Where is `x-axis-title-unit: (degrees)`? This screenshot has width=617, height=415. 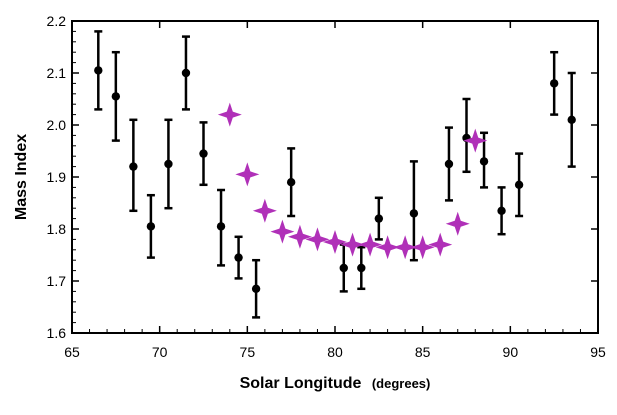 x-axis-title-unit: (degrees) is located at coordinates (401, 383).